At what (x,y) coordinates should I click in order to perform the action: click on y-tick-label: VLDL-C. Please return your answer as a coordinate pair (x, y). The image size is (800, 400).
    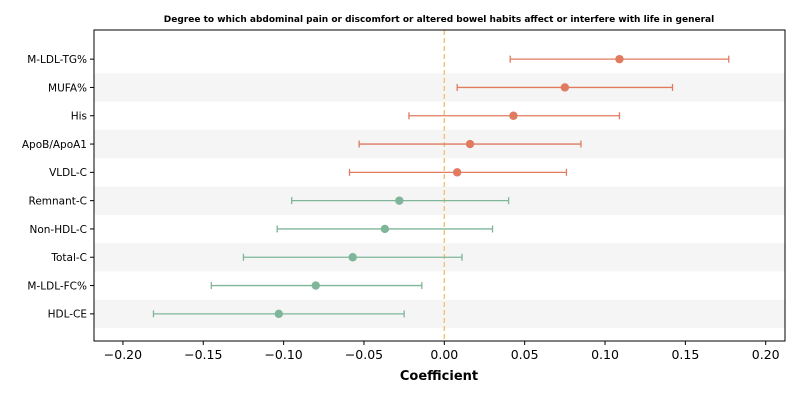
    Looking at the image, I should click on (68, 173).